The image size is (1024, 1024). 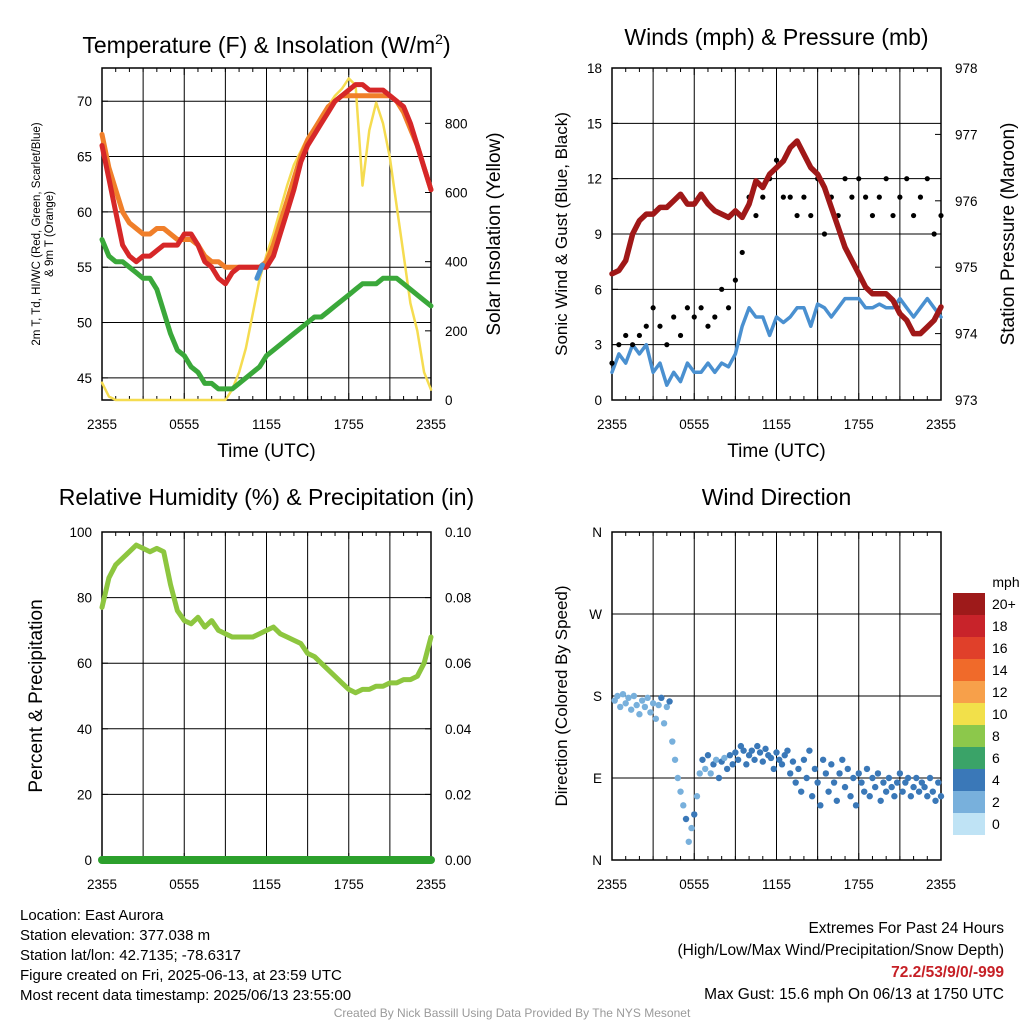 What do you see at coordinates (966, 68) in the screenshot?
I see `y2-tick-label: 978` at bounding box center [966, 68].